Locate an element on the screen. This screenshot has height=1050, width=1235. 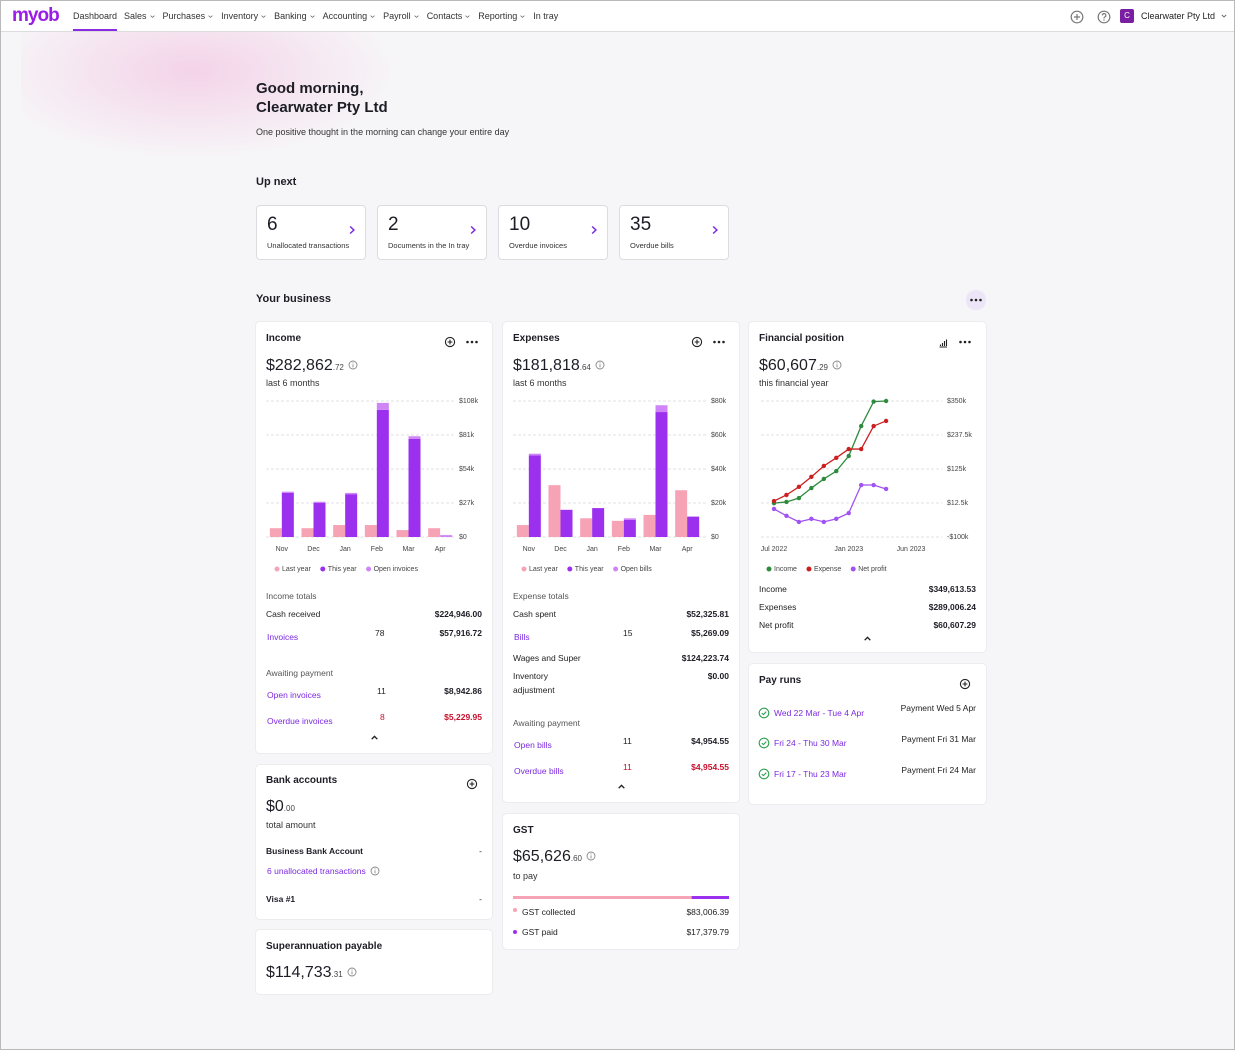
nav-item: Accounting is located at coordinates (350, 16).